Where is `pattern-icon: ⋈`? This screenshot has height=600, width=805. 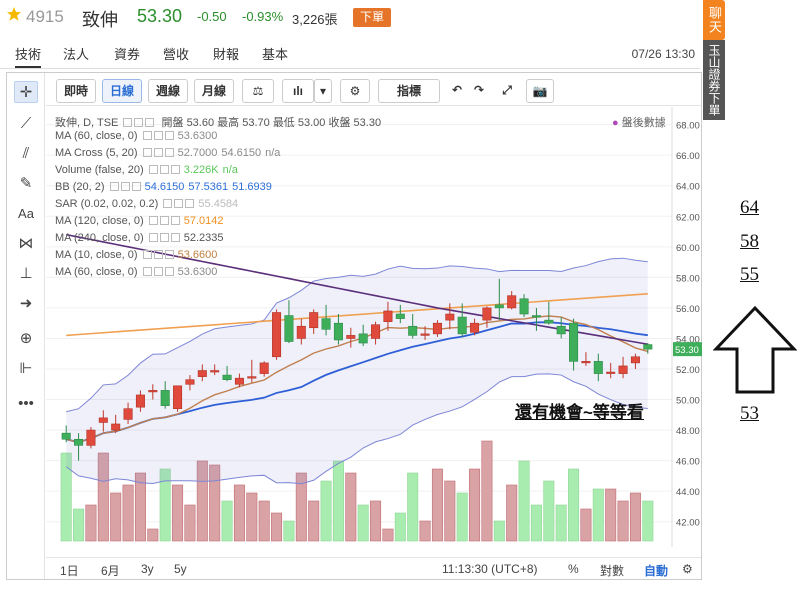 pattern-icon: ⋈ is located at coordinates (26, 243).